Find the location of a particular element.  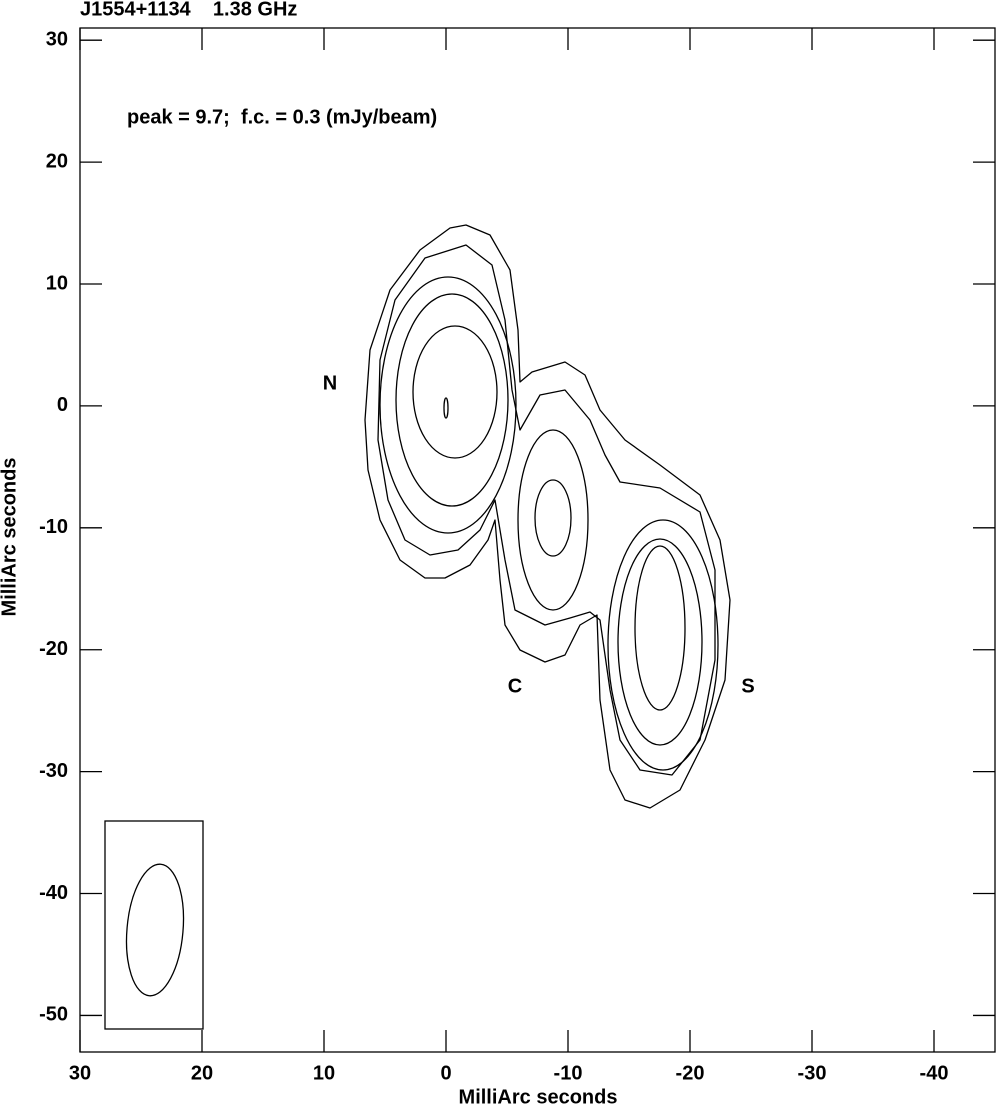

beam-box is located at coordinates (154, 925).